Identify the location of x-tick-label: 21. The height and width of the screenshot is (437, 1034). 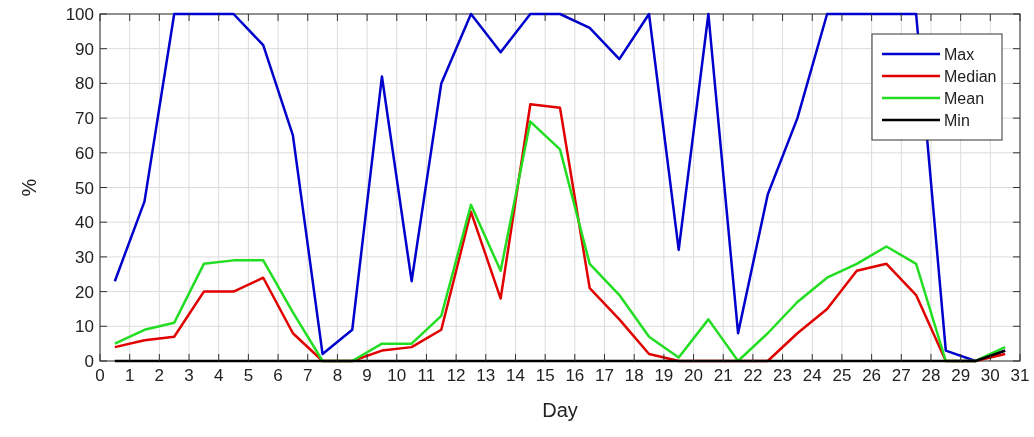
(723, 375).